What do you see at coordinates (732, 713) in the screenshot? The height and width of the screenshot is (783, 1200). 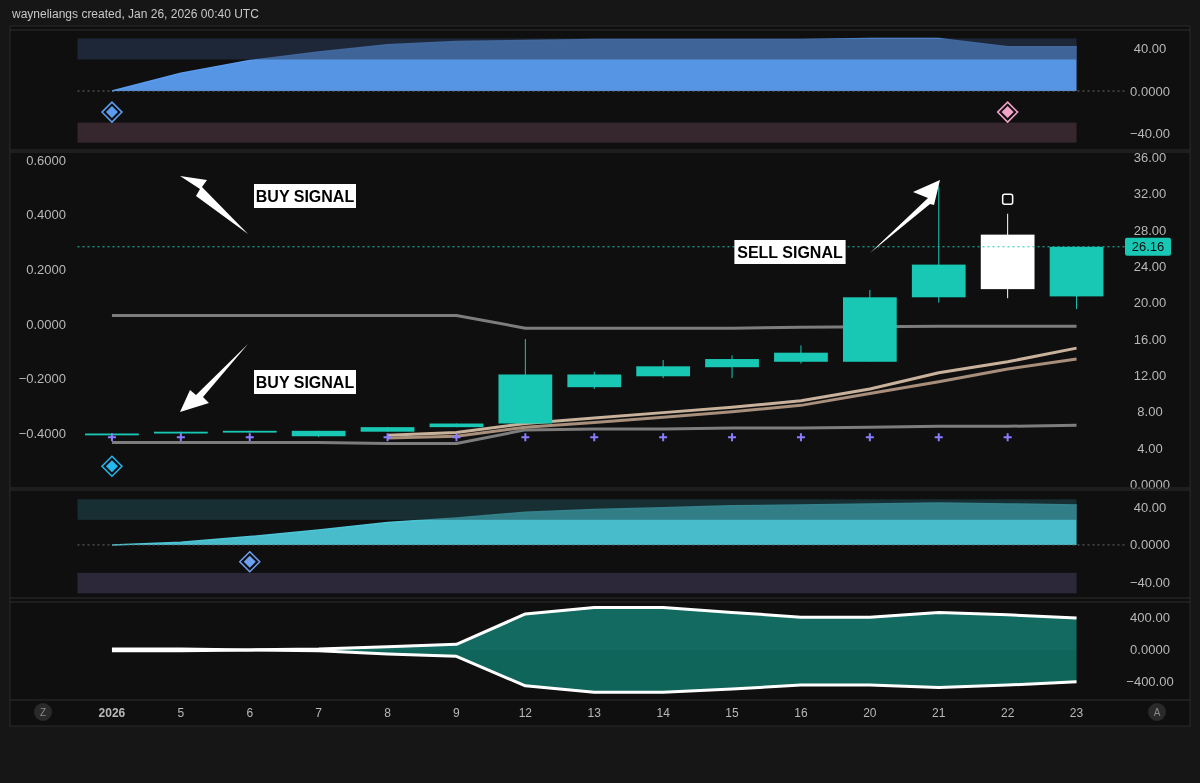 I see `x-tick-label: 15` at bounding box center [732, 713].